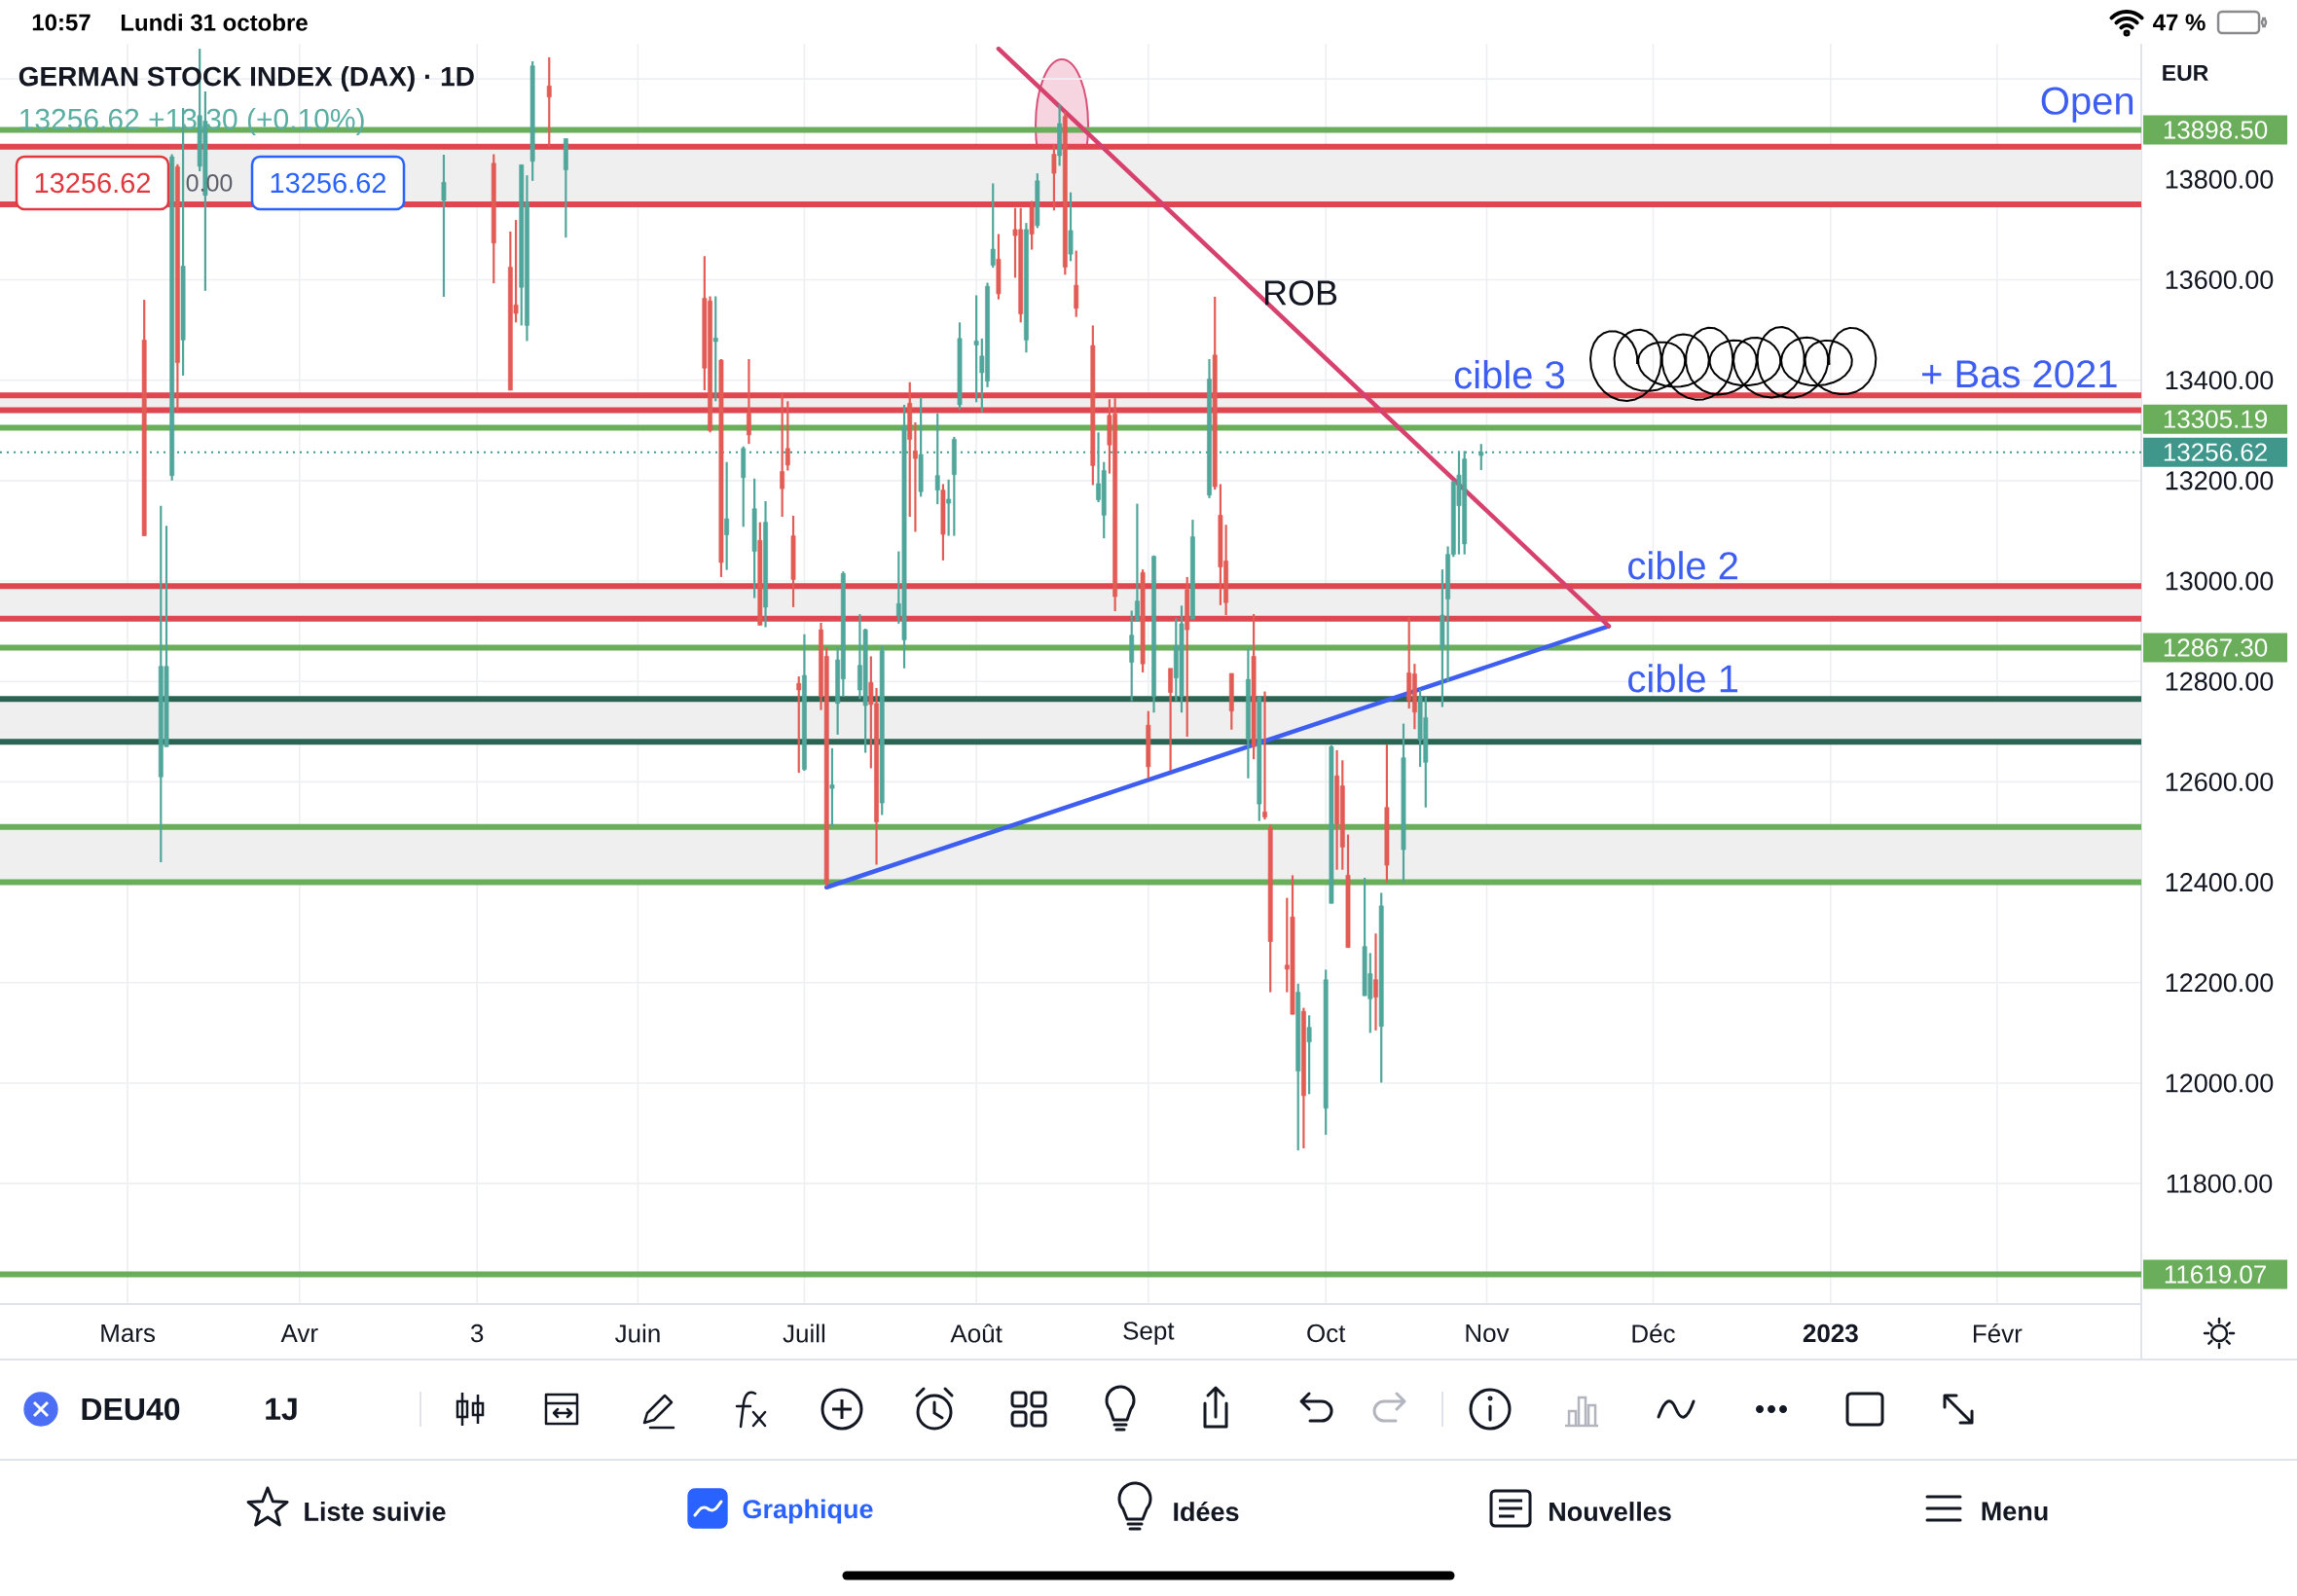 The width and height of the screenshot is (2297, 1596). Describe the element at coordinates (2087, 105) in the screenshot. I see `annotation: Open` at that location.